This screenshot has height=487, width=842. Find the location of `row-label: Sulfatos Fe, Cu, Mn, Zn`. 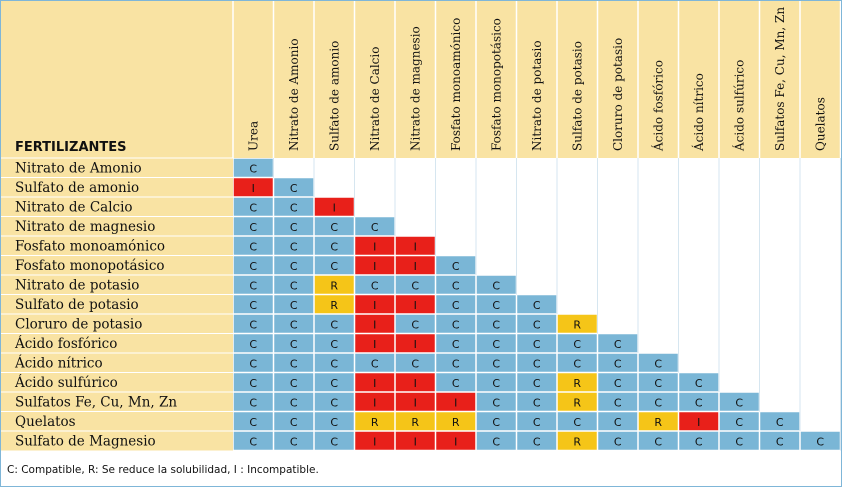

row-label: Sulfatos Fe, Cu, Mn, Zn is located at coordinates (96, 403).